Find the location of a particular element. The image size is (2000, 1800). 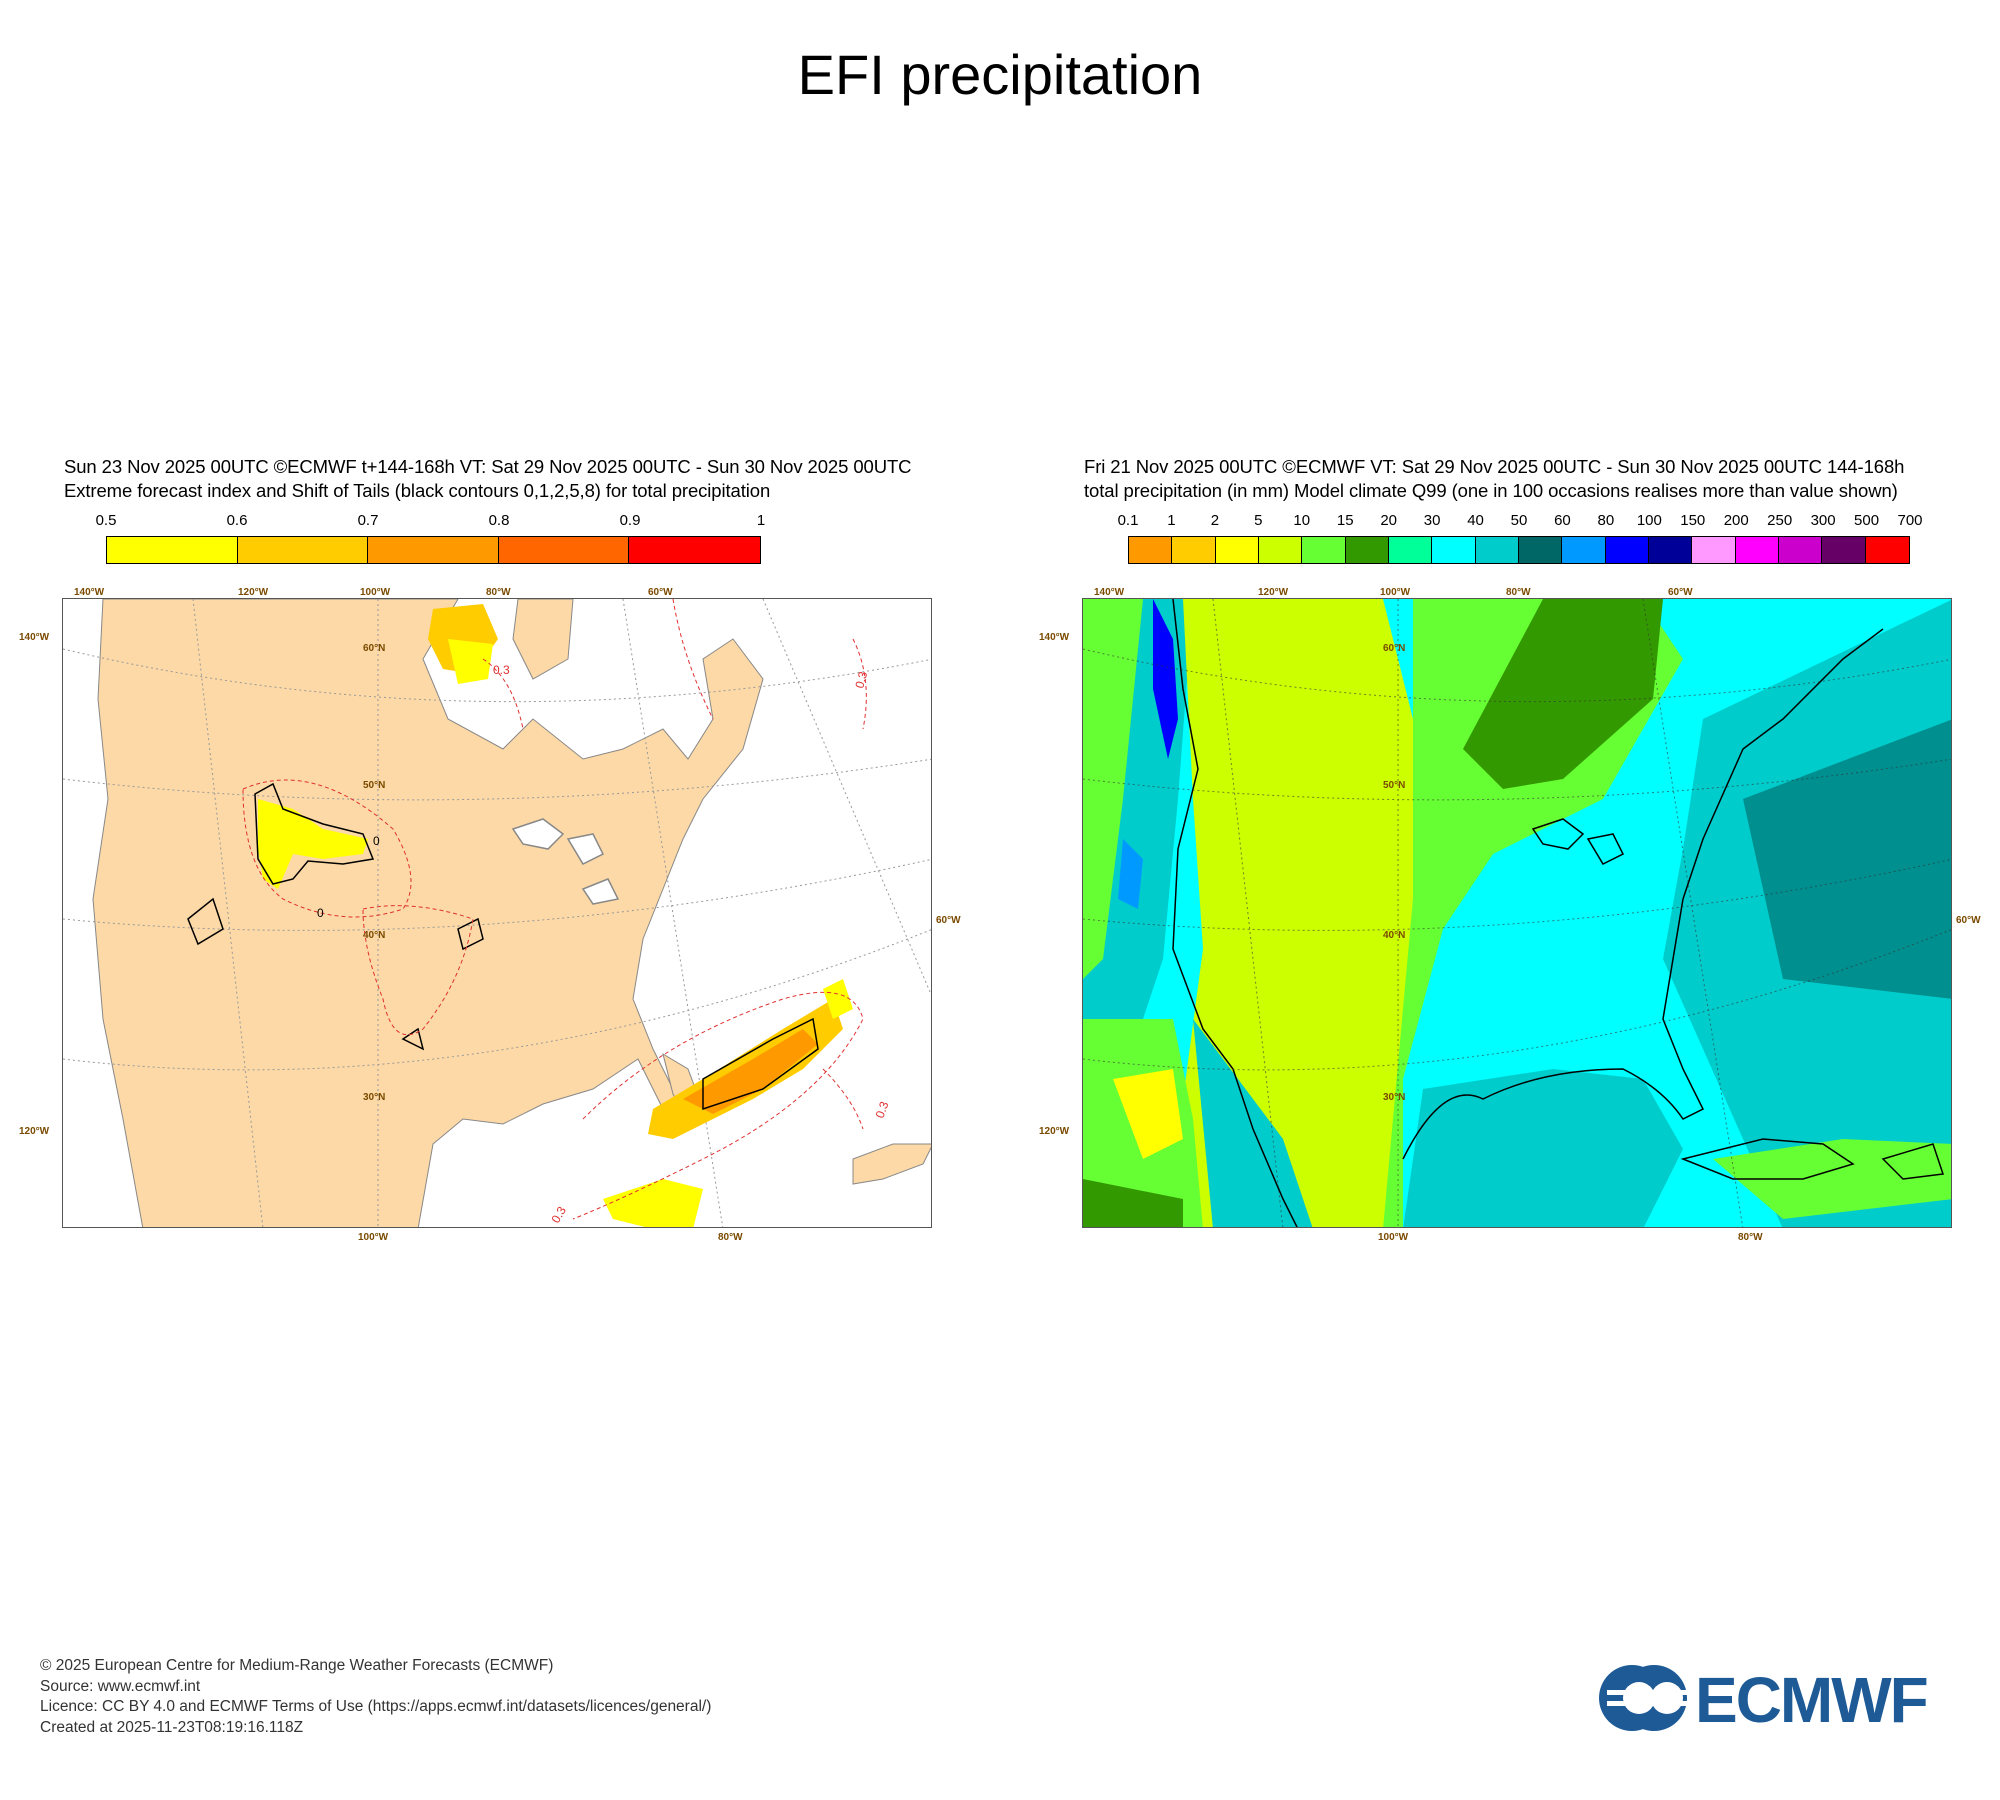

lat-label: 30°N is located at coordinates (374, 1097).